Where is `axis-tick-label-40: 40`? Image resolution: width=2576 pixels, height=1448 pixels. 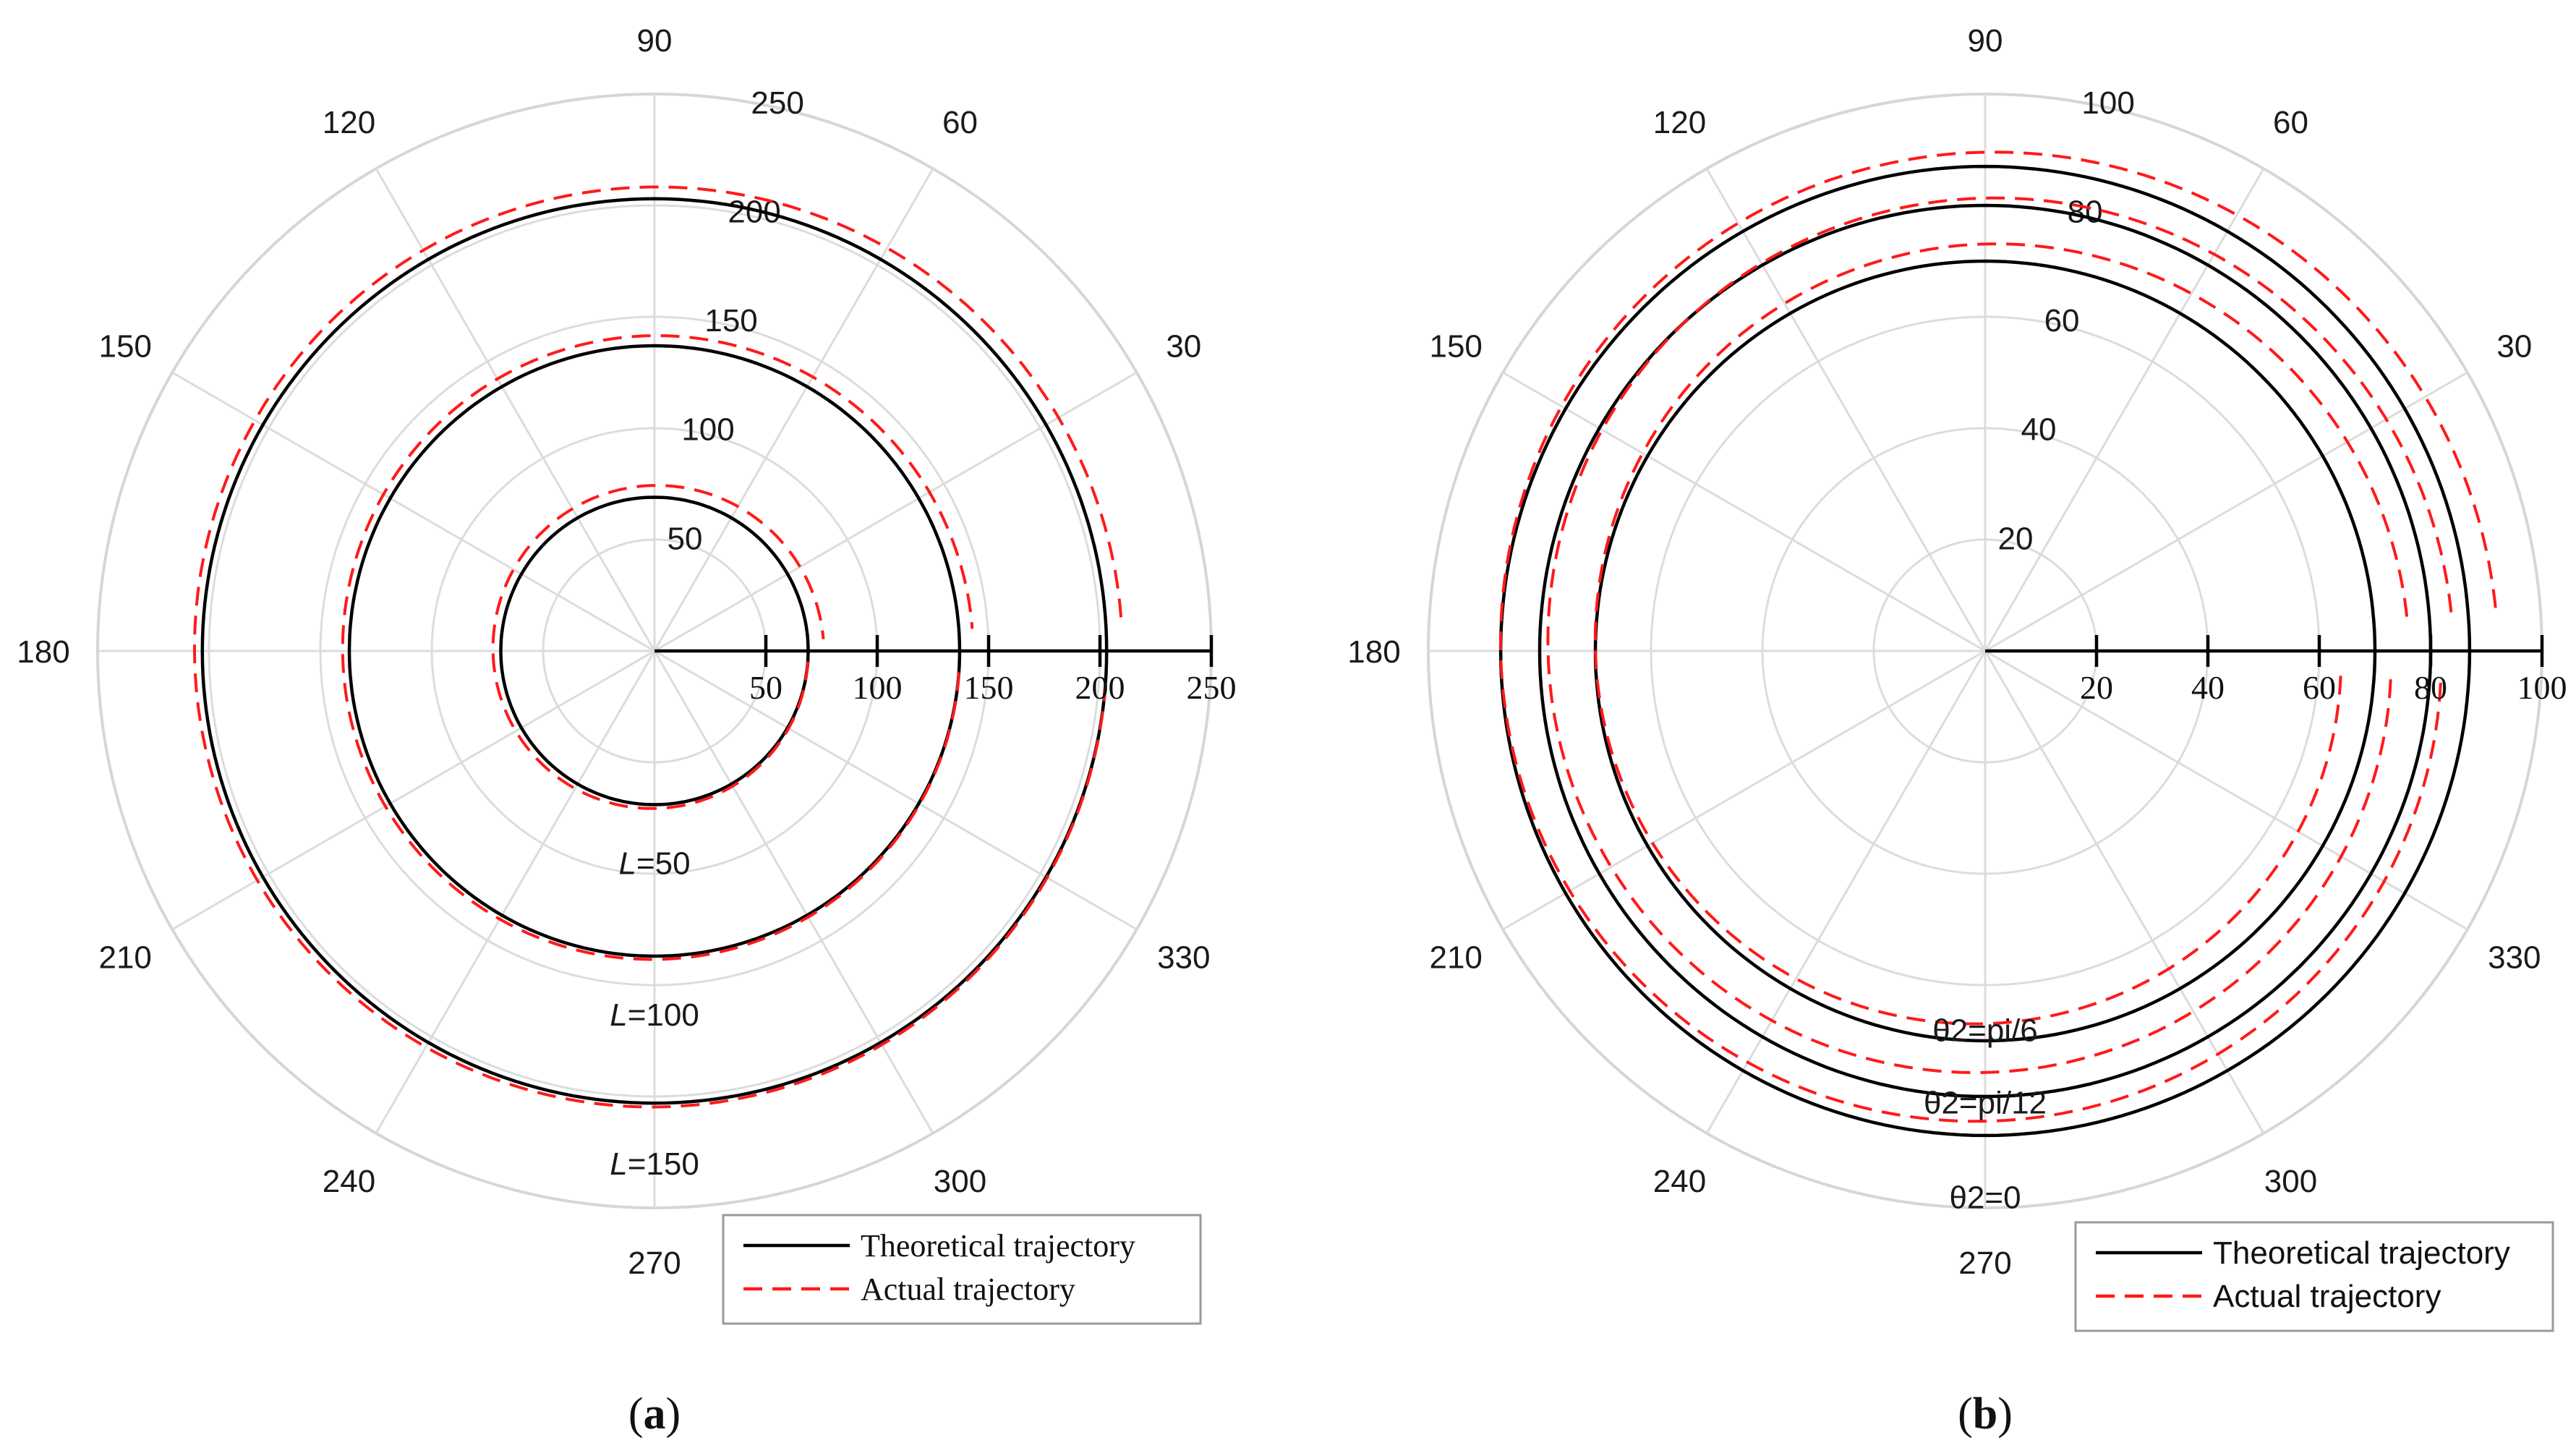
axis-tick-label-40: 40 is located at coordinates (2208, 688).